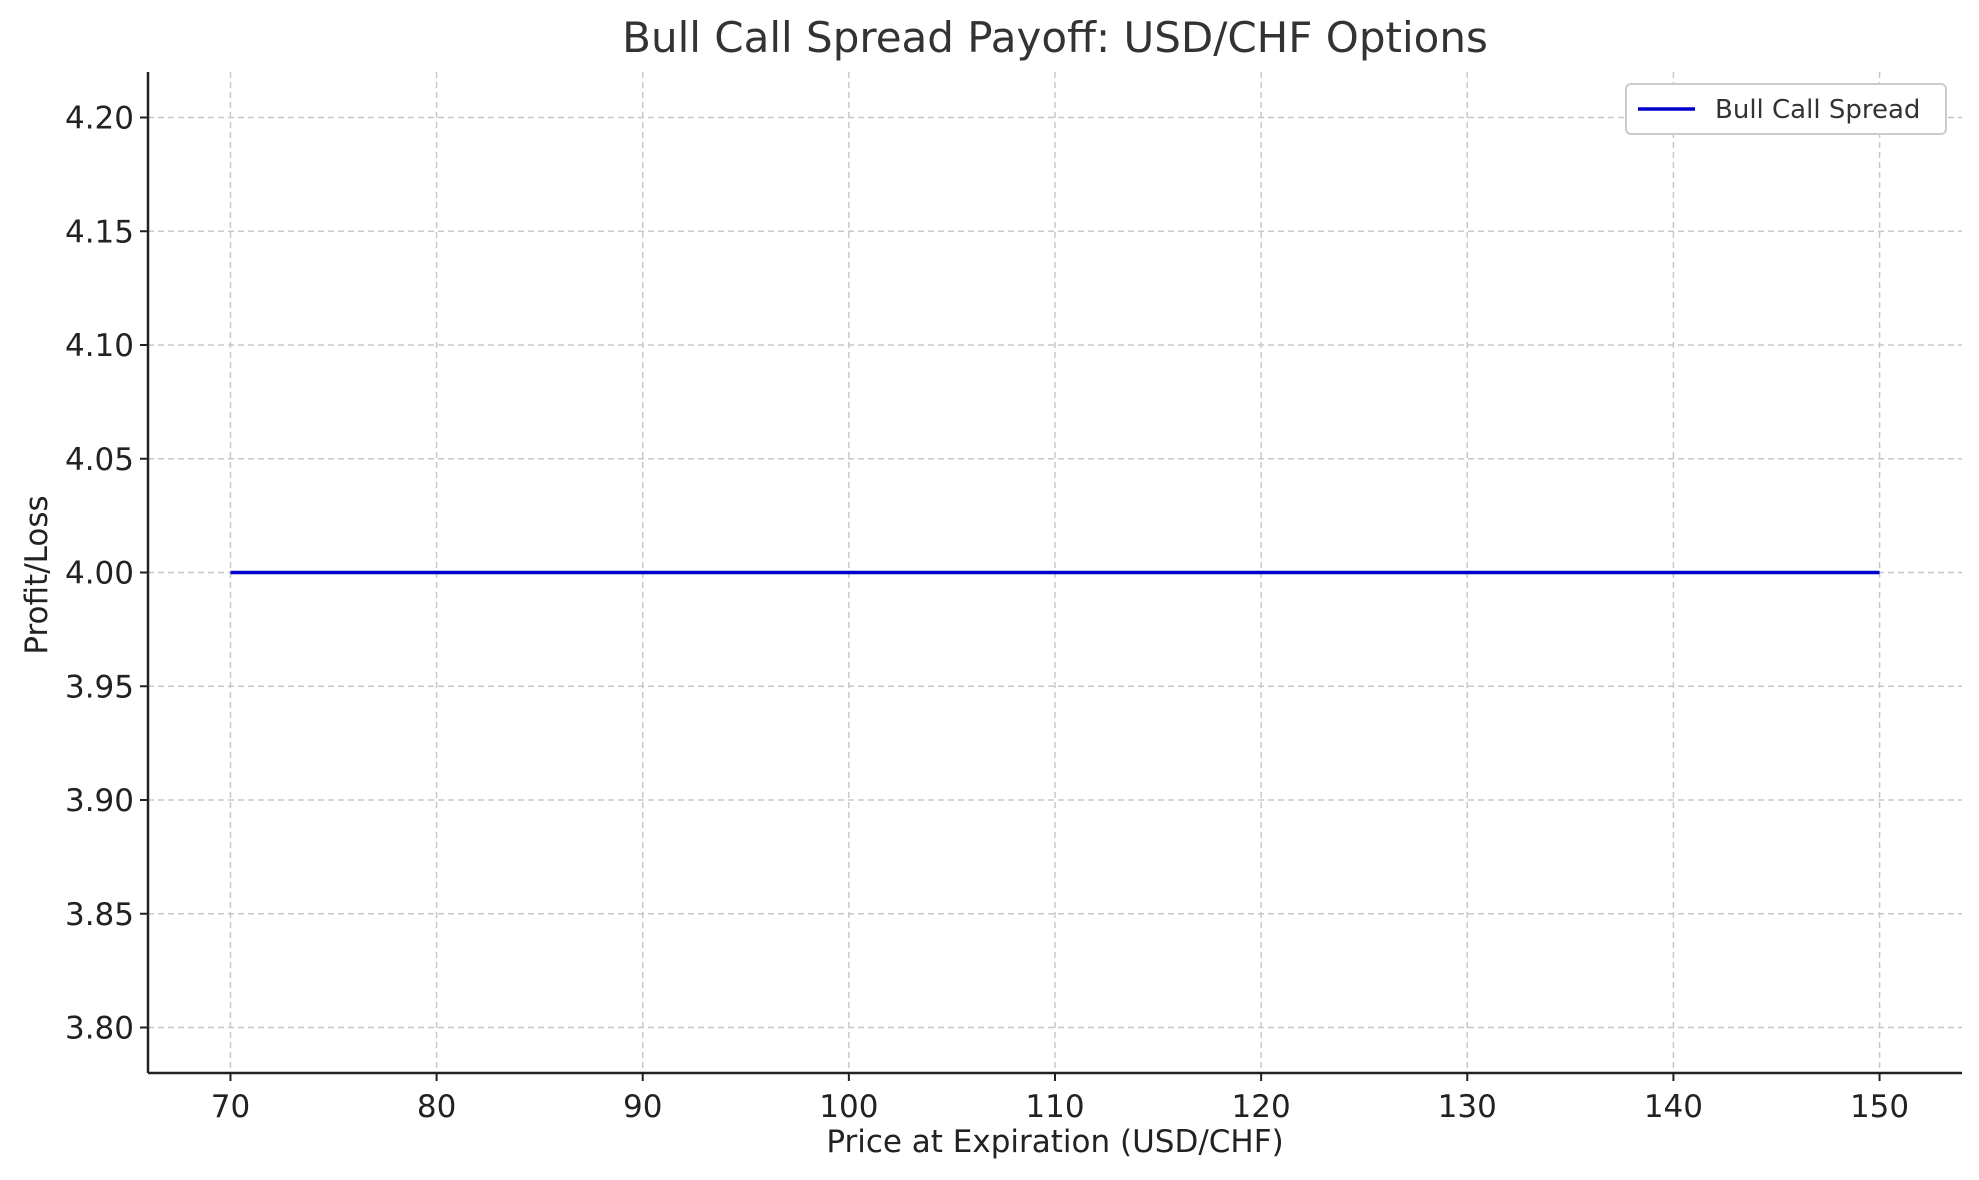 Image resolution: width=1979 pixels, height=1180 pixels. I want to click on x-tick-label: 100, so click(848, 1107).